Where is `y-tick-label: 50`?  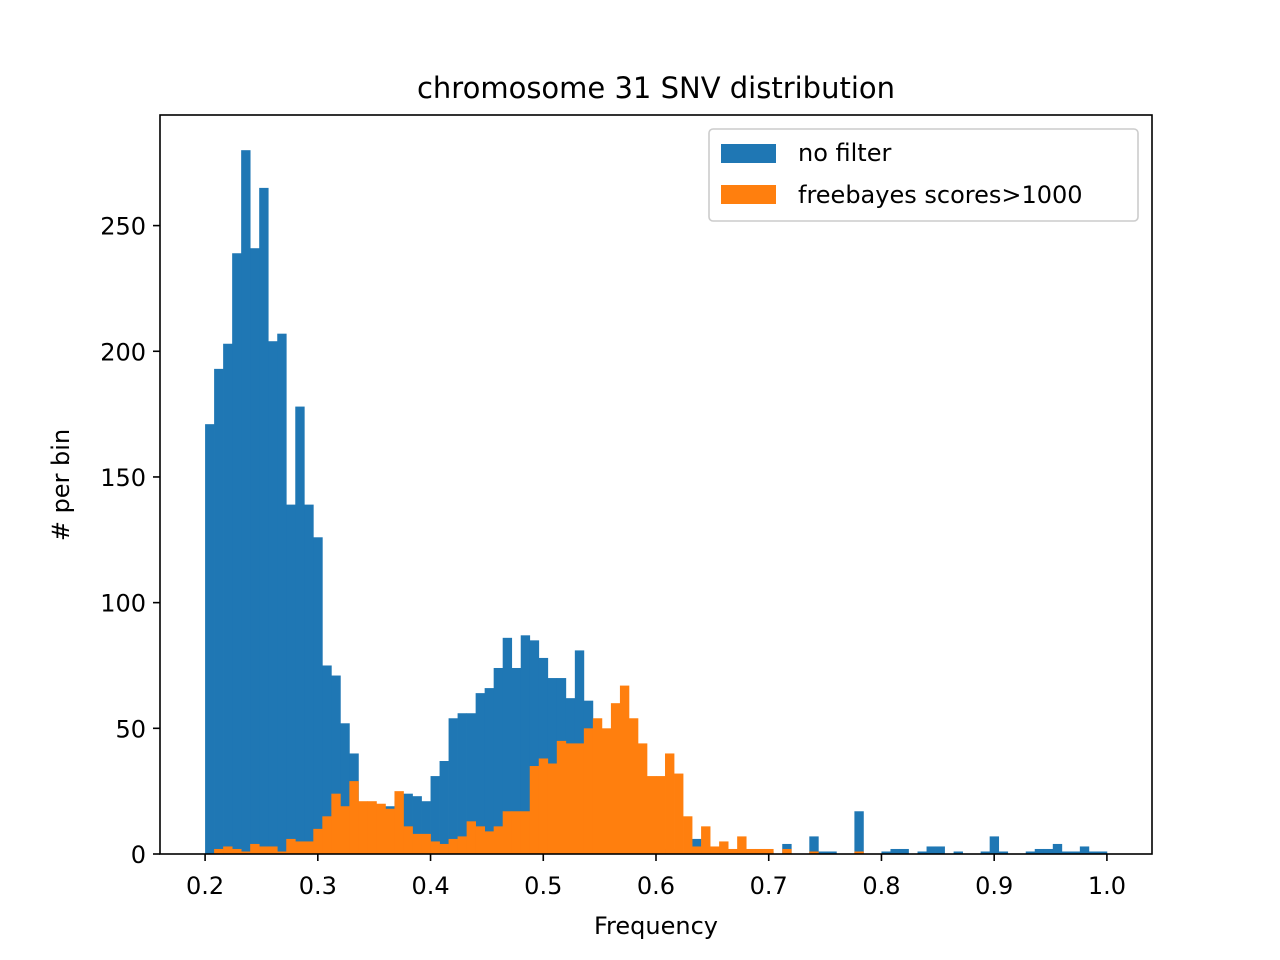 y-tick-label: 50 is located at coordinates (130, 729).